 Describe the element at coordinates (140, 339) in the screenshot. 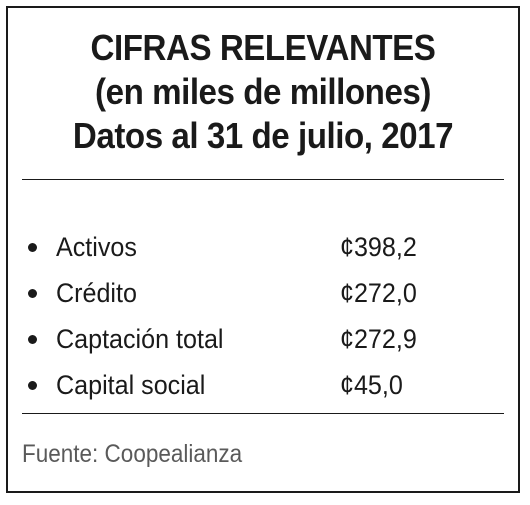

I see `figure-label: Captación total` at that location.